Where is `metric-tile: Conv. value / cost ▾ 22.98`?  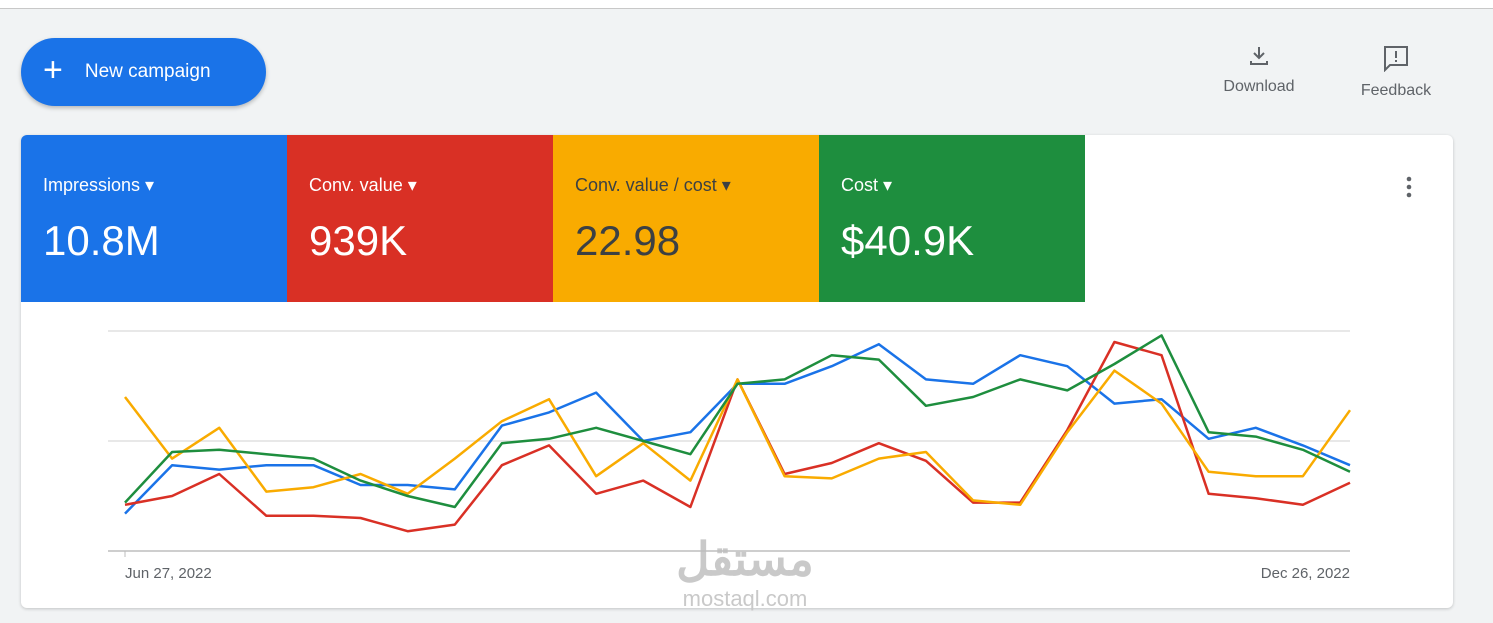
metric-tile: Conv. value / cost ▾ 22.98 is located at coordinates (686, 218).